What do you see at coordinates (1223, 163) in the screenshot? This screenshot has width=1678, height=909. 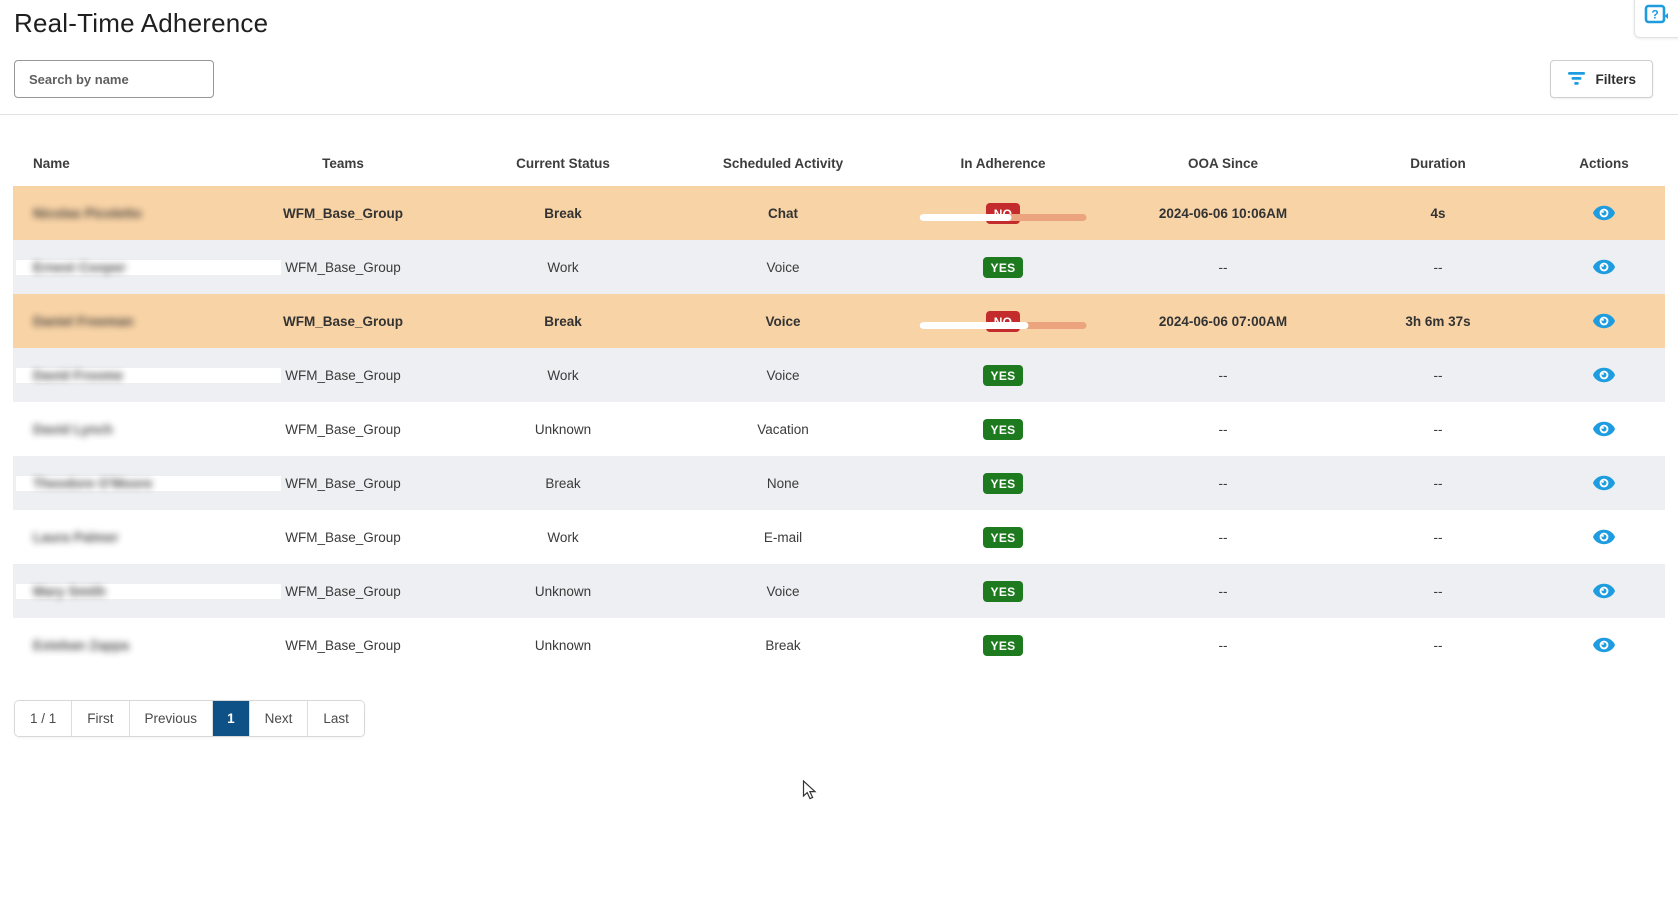 I see `header-cell-ooa-since: OOA Since` at bounding box center [1223, 163].